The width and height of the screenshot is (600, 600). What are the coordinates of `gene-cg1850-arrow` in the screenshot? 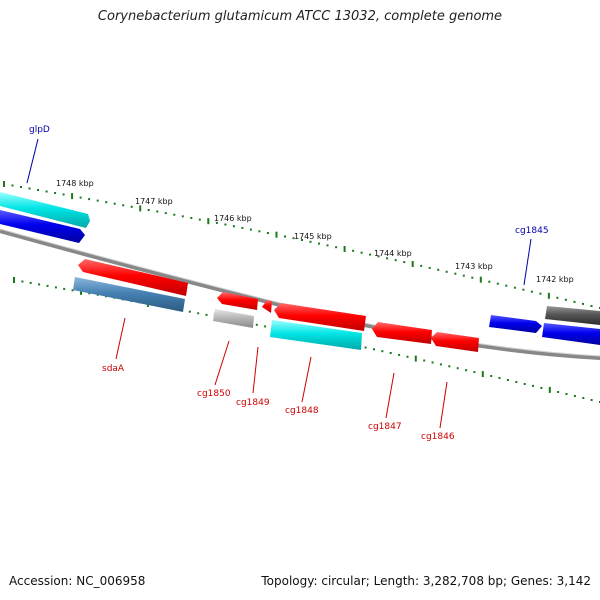 It's located at (237, 301).